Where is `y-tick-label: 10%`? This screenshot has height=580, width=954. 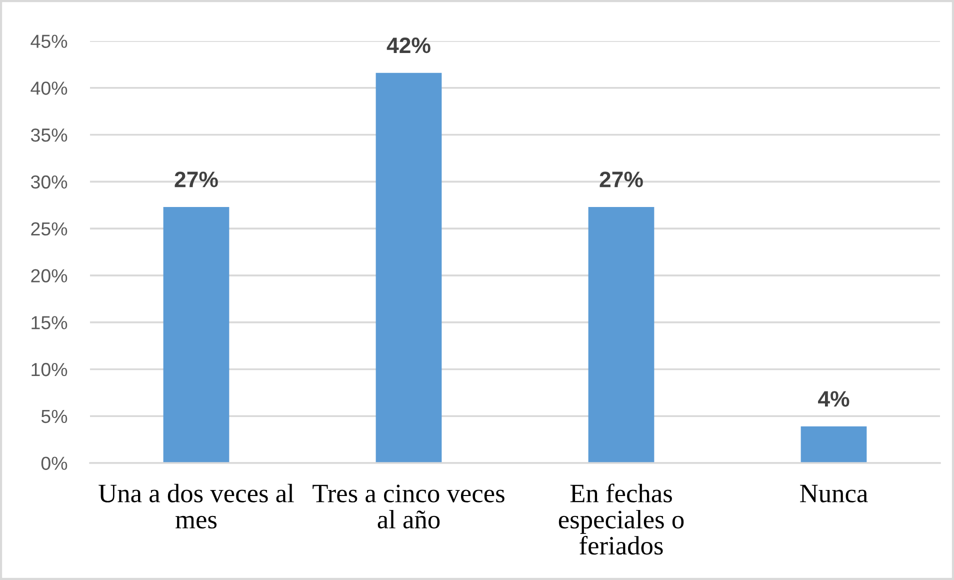
y-tick-label: 10% is located at coordinates (50, 369).